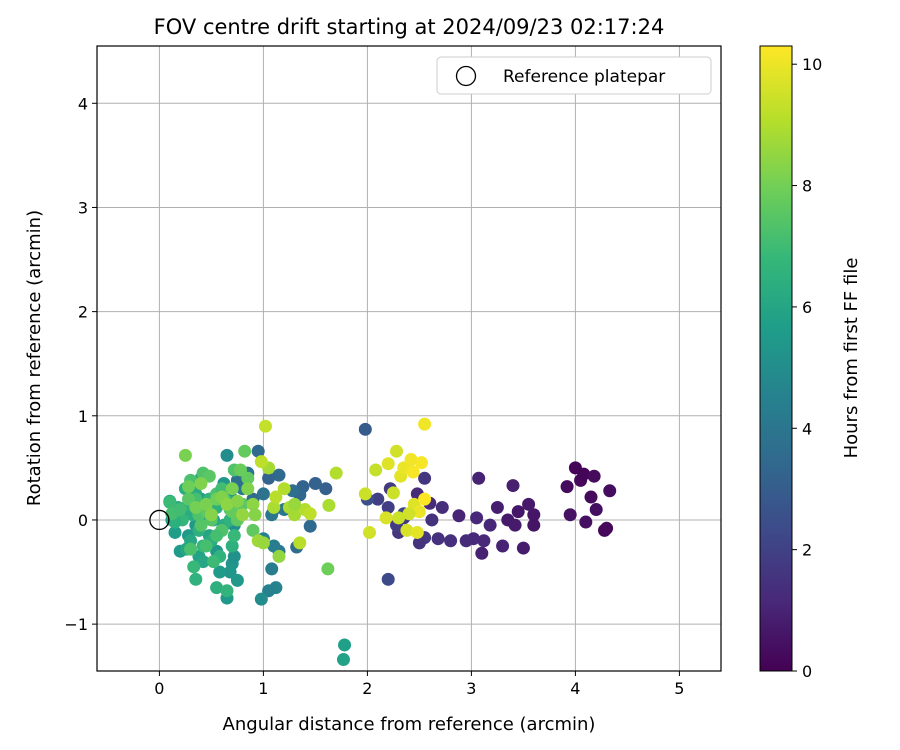  I want to click on legend-box, so click(574, 75).